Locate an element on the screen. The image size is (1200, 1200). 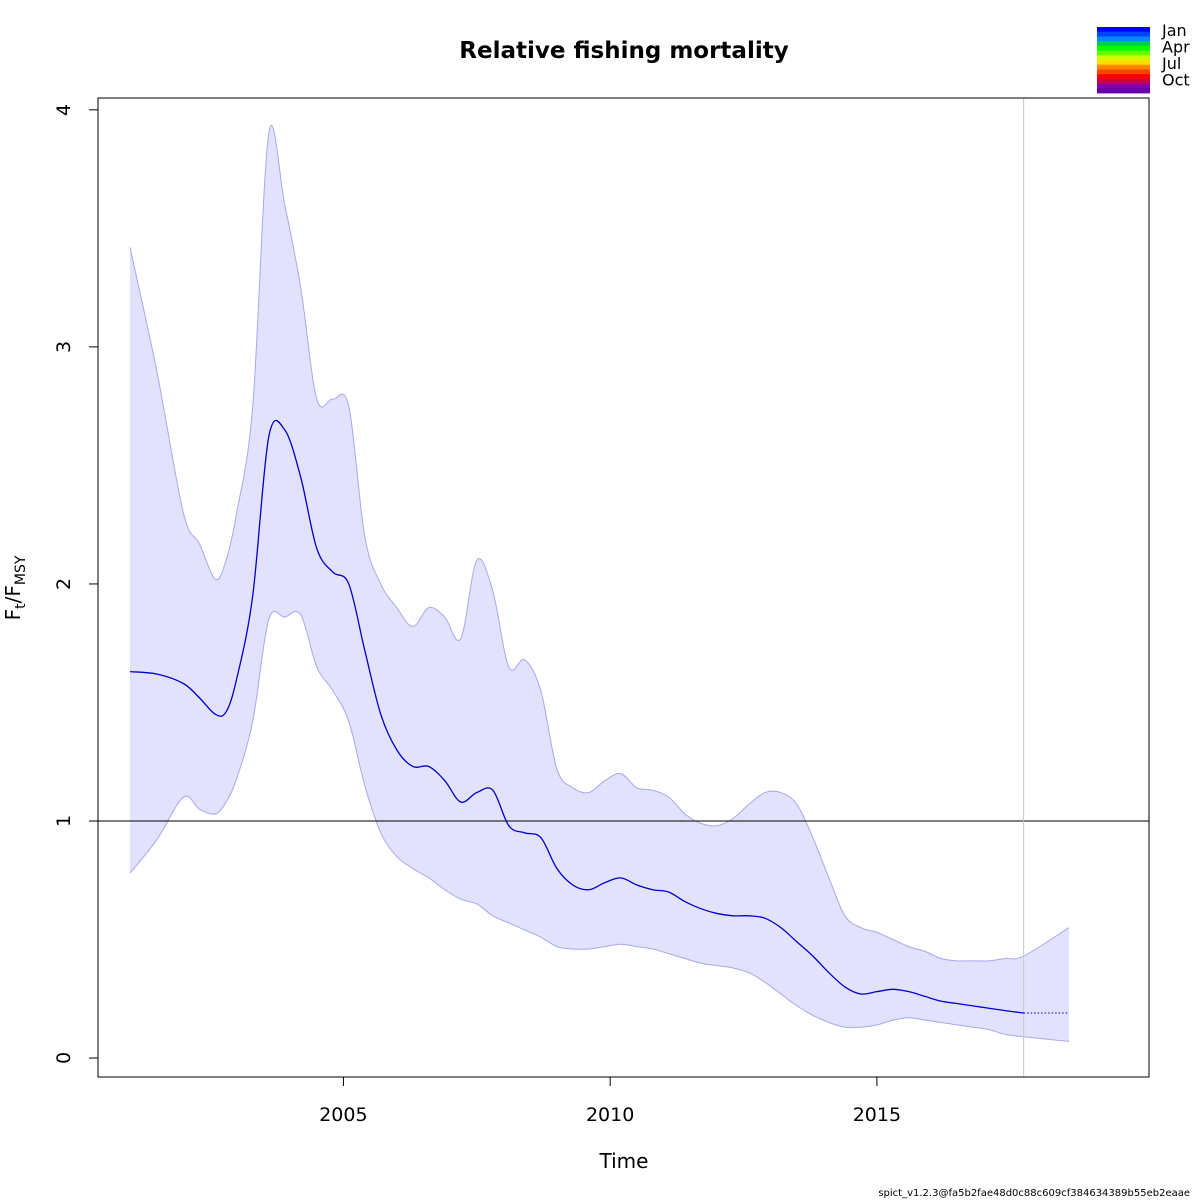
legend-label-jul: Jul is located at coordinates (1171, 63).